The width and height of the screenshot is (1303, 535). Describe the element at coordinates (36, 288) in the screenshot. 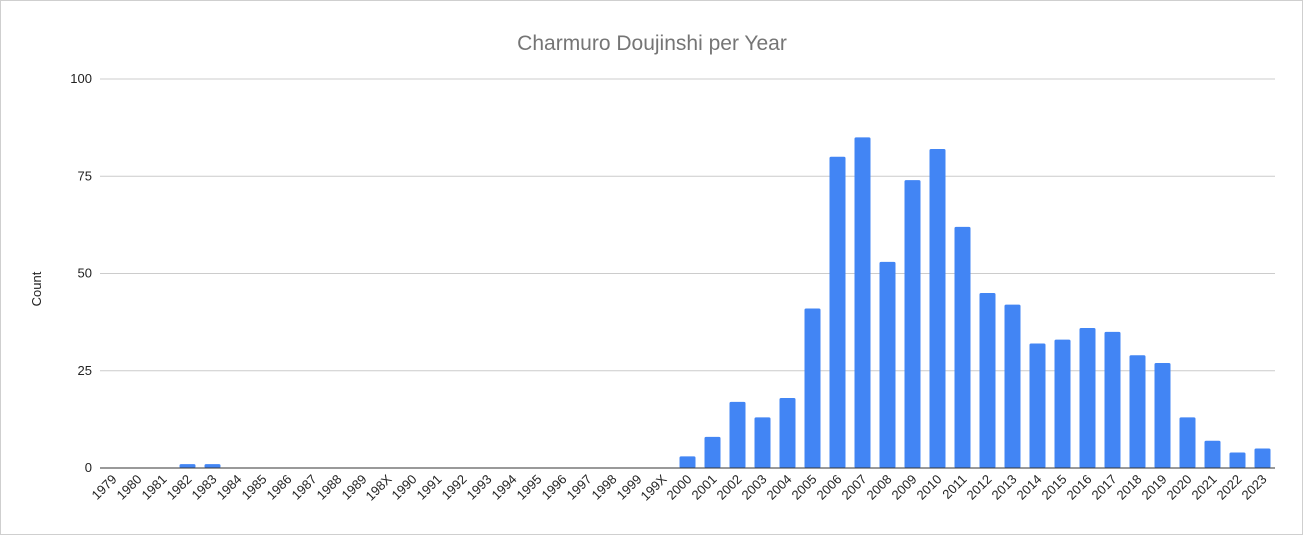

I see `y-axis-label: Count` at that location.